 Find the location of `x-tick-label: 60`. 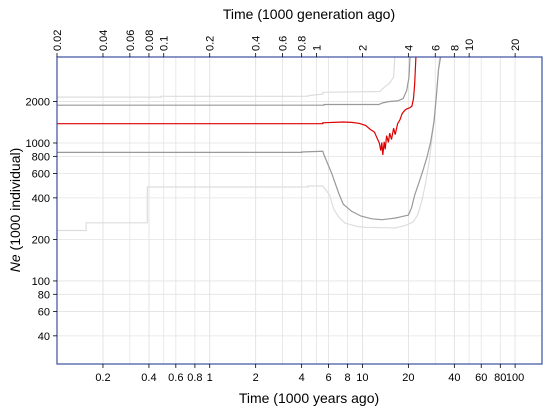

x-tick-label: 60 is located at coordinates (481, 378).